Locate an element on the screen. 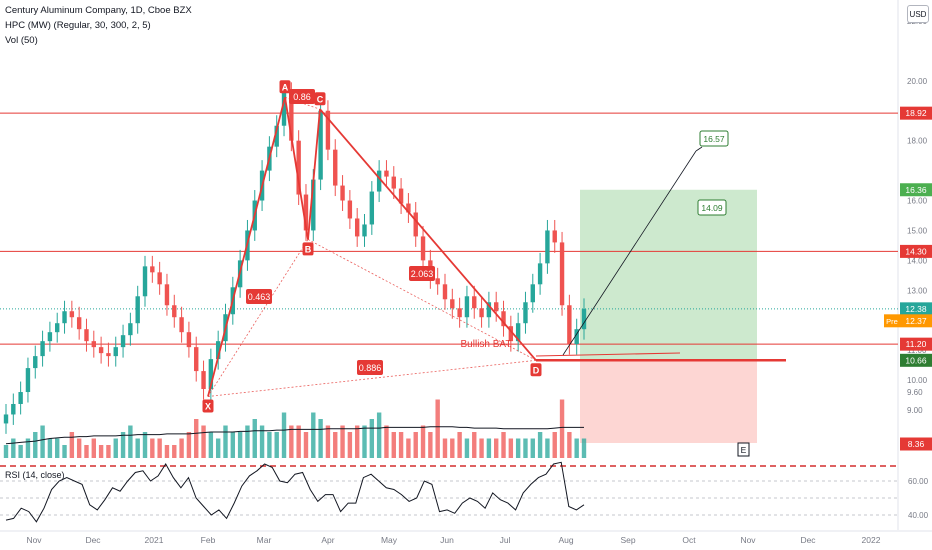 This screenshot has height=550, width=932. price-tick: 9.60 is located at coordinates (915, 392).